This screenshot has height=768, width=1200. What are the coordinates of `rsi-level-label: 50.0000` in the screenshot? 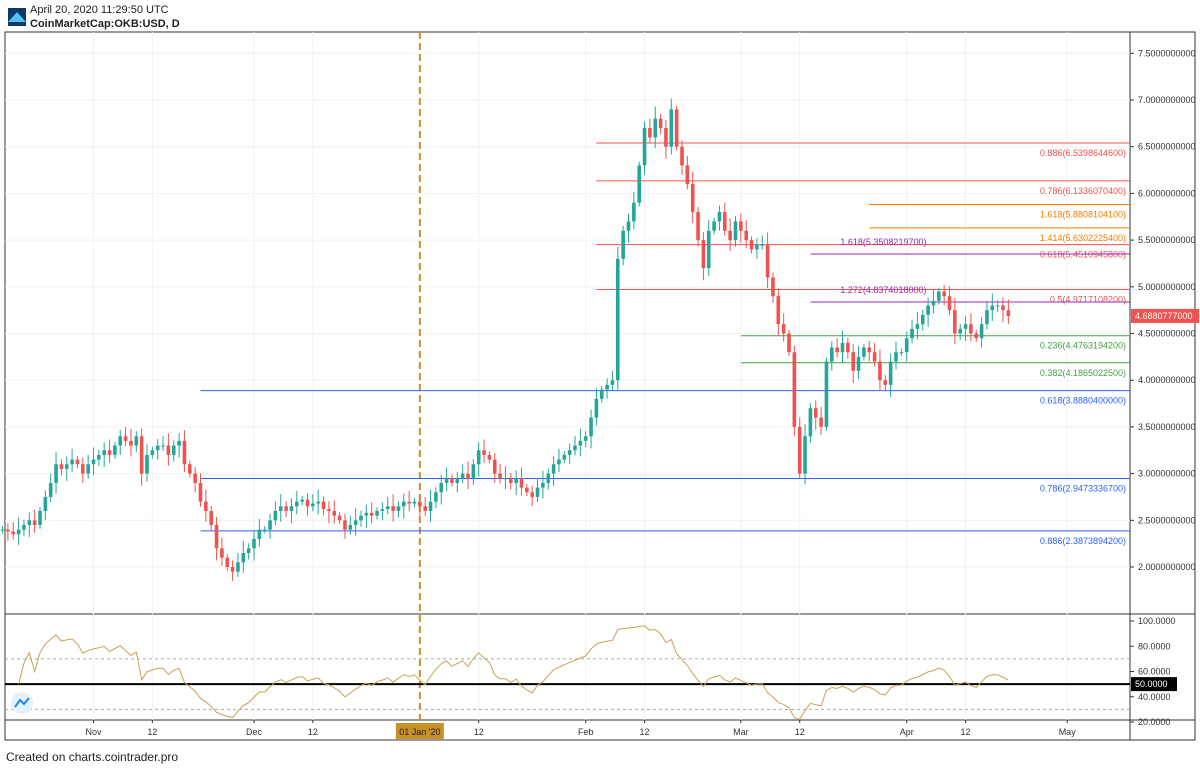 It's located at (1151, 684).